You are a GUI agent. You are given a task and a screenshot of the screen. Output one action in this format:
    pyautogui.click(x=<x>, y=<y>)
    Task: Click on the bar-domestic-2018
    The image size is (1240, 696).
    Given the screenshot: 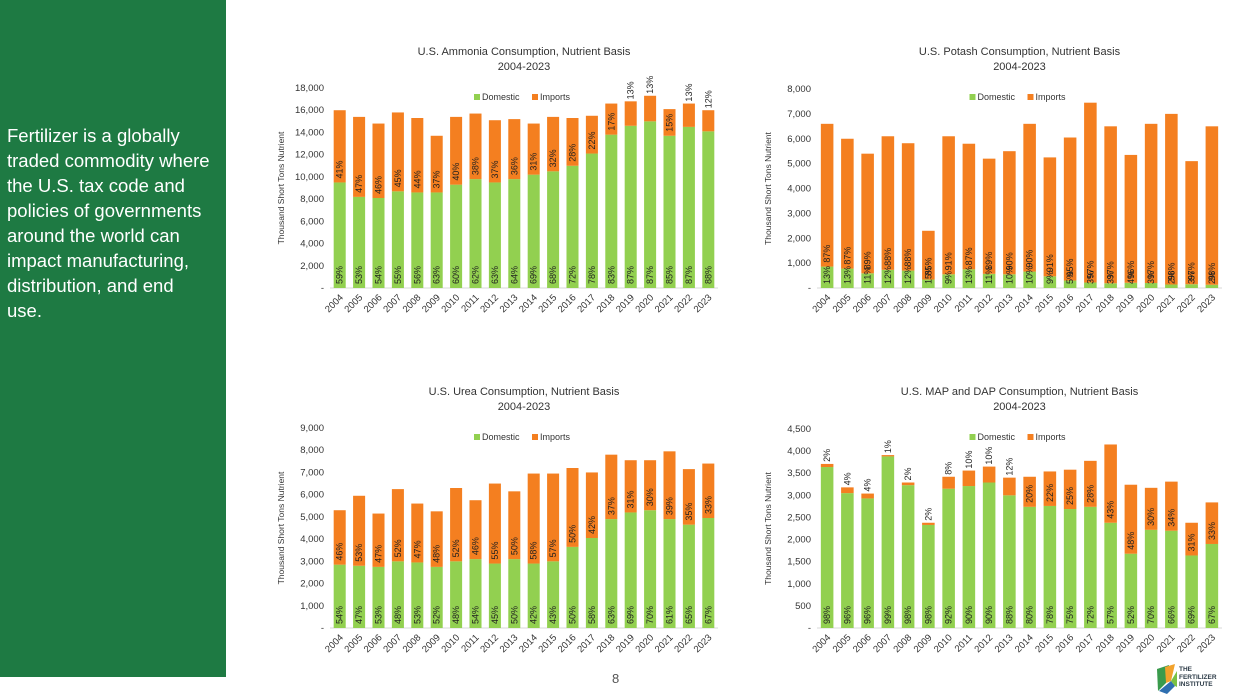 What is the action you would take?
    pyautogui.click(x=1110, y=575)
    